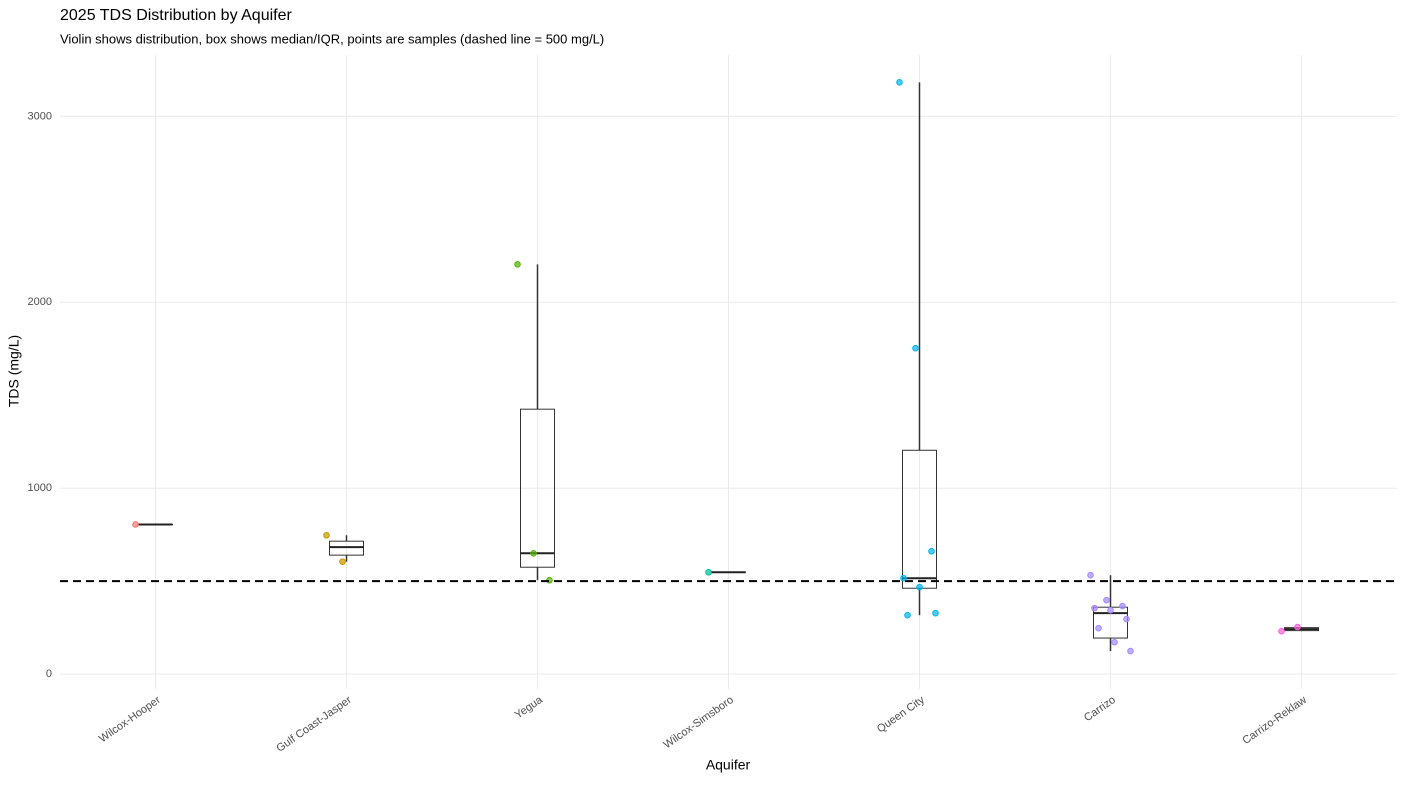 Image resolution: width=1405 pixels, height=786 pixels. Describe the element at coordinates (698, 722) in the screenshot. I see `x-tick-label: Wilcox-Simsboro` at that location.